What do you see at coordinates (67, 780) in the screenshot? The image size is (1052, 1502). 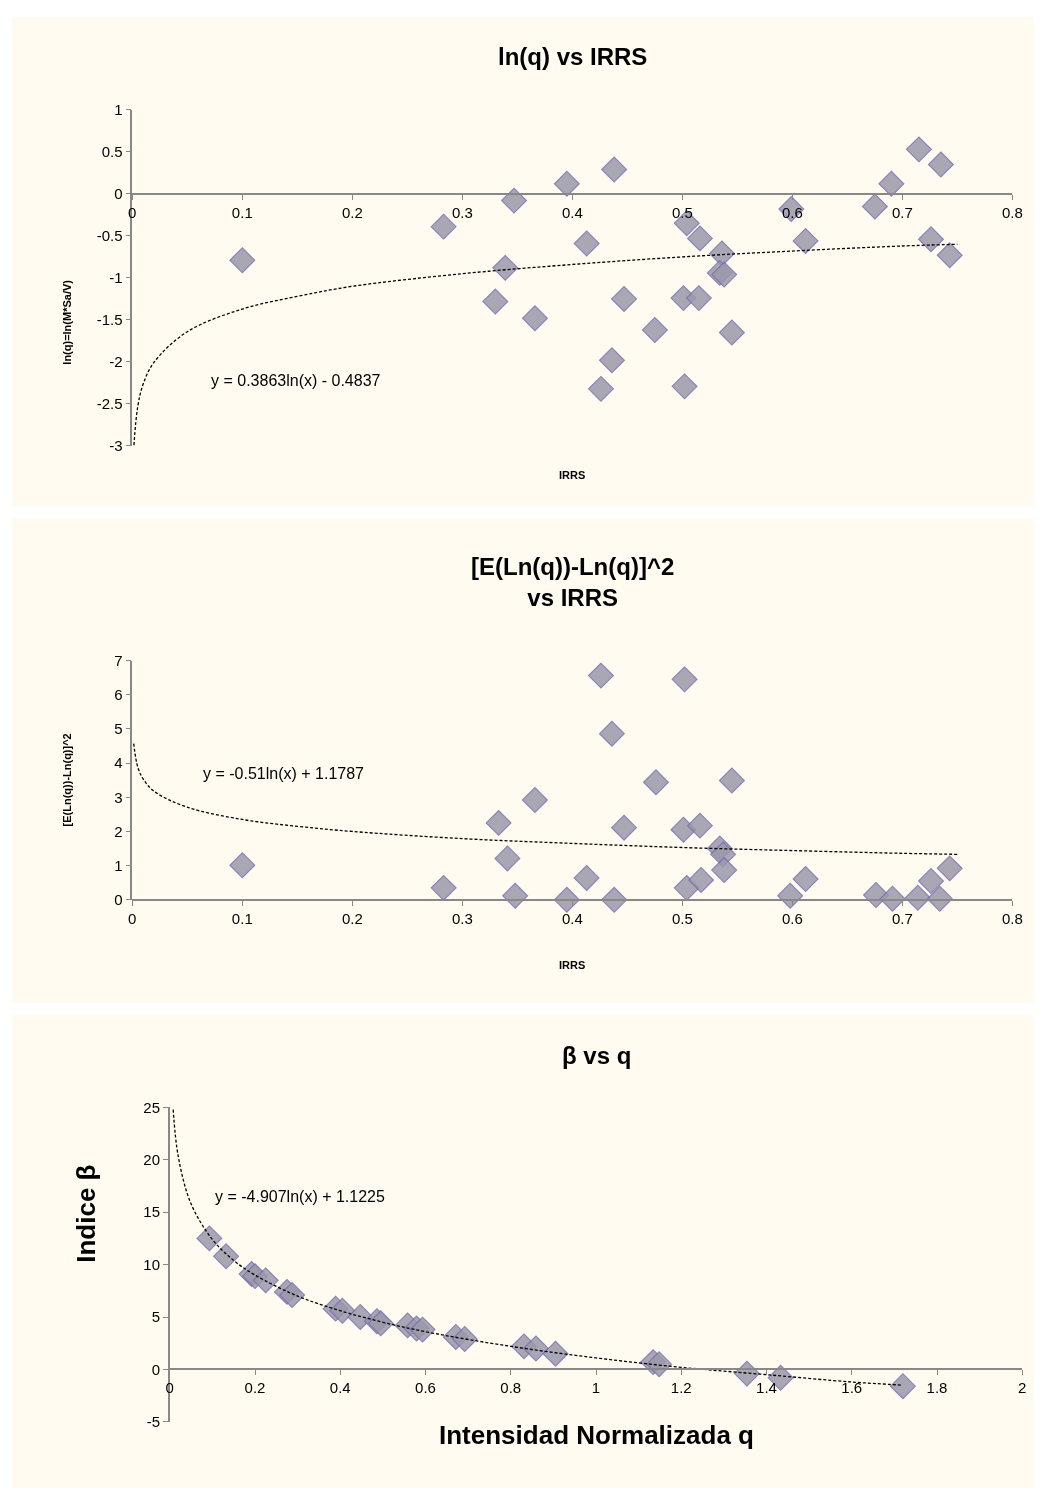 I see `y-axis-title: [E(Ln(q))-Ln(q)]^2` at bounding box center [67, 780].